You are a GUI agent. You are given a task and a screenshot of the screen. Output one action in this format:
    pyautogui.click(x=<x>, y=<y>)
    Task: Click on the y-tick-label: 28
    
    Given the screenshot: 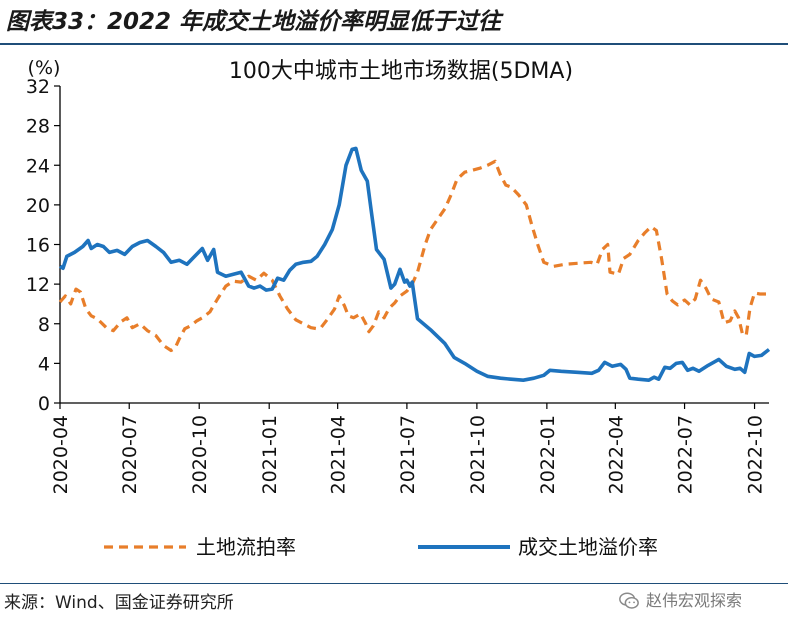 What is the action you would take?
    pyautogui.click(x=38, y=127)
    